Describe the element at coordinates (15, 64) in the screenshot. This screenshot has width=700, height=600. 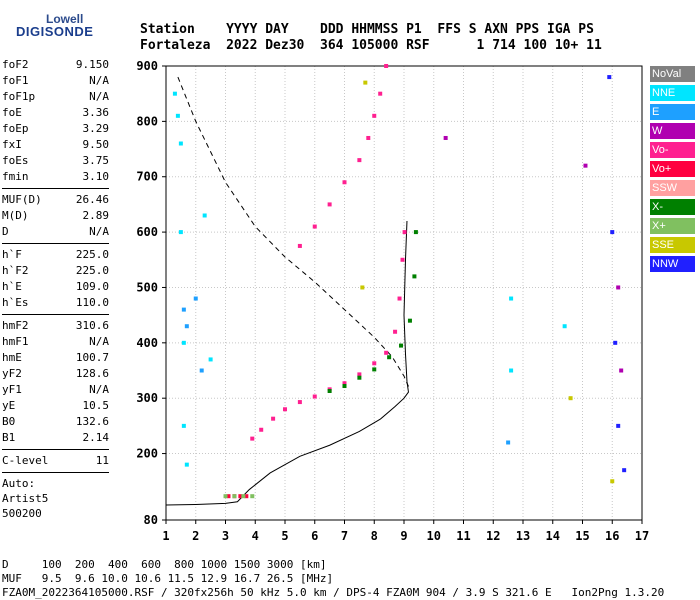
I see `param-key: foF2` at that location.